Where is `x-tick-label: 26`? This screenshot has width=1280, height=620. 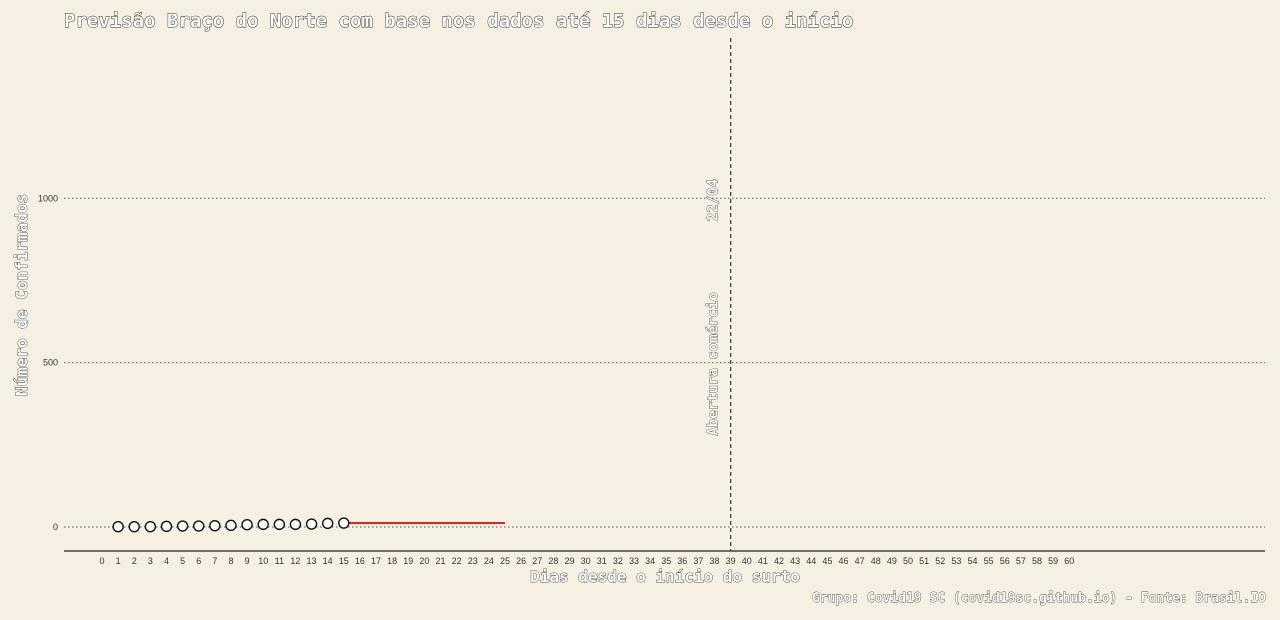
x-tick-label: 26 is located at coordinates (521, 561).